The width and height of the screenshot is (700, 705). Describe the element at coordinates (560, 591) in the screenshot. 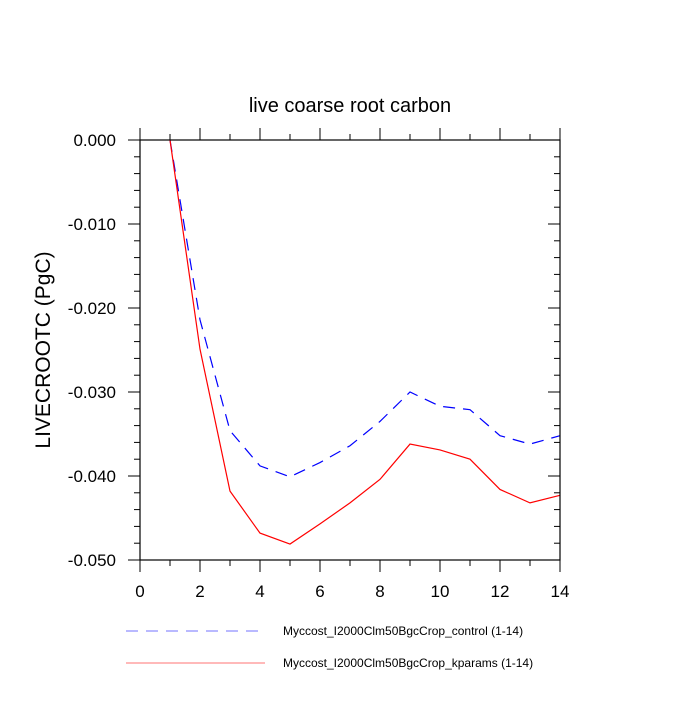

I see `x-tick-label: 14` at that location.